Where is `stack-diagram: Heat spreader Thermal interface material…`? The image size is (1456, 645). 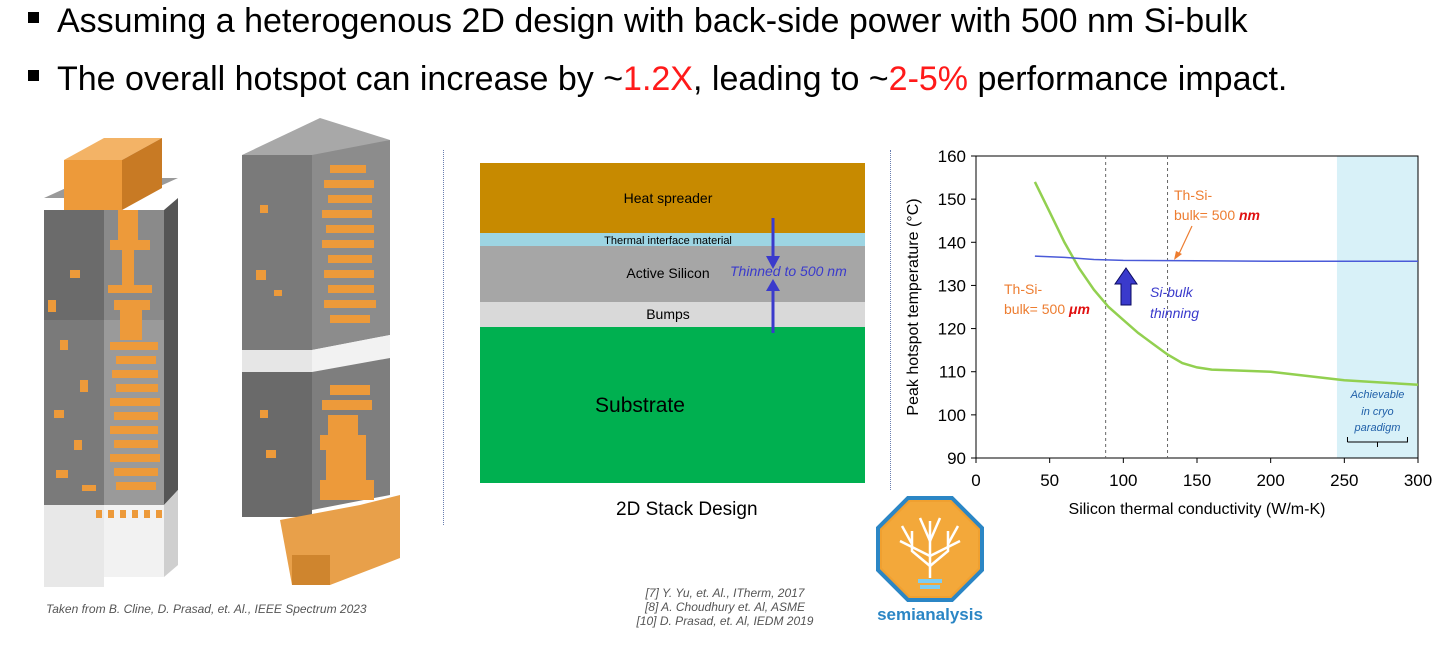 stack-diagram: Heat spreader Thermal interface material… is located at coordinates (672, 323).